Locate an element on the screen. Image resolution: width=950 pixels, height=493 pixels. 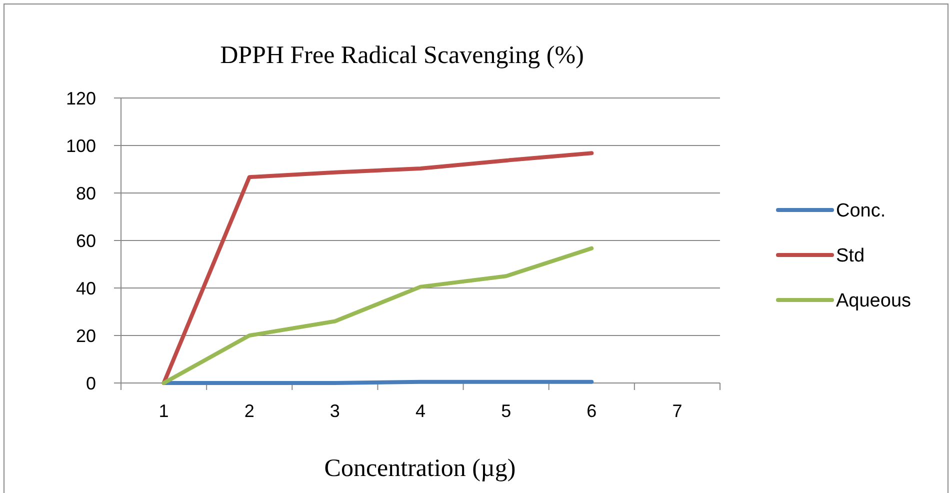
line-series is located at coordinates (378, 315).